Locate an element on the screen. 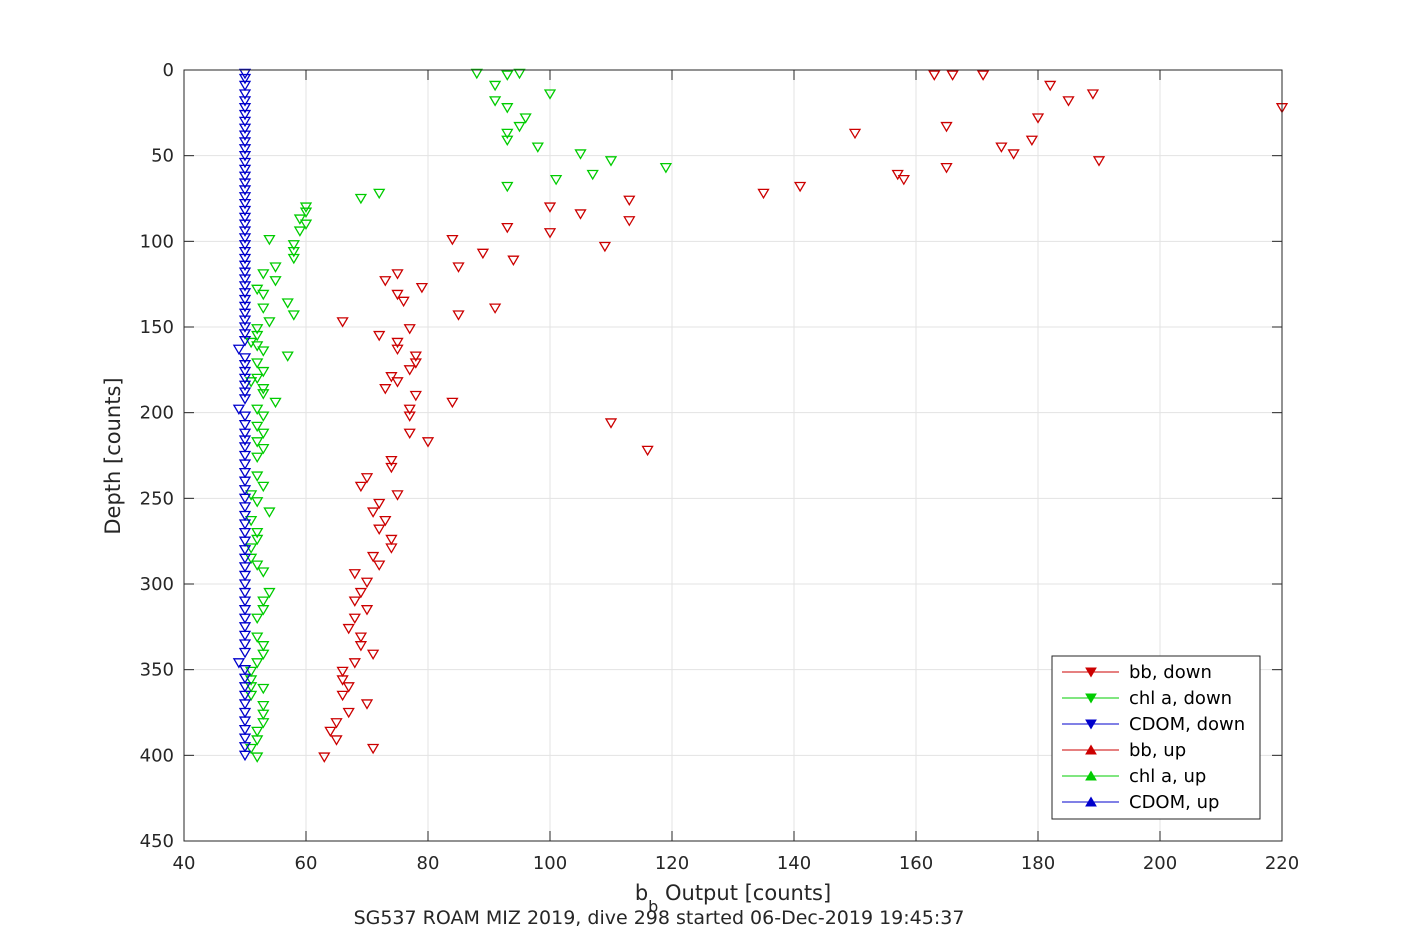 The height and width of the screenshot is (945, 1417). y-tick-label: 250 is located at coordinates (157, 498).